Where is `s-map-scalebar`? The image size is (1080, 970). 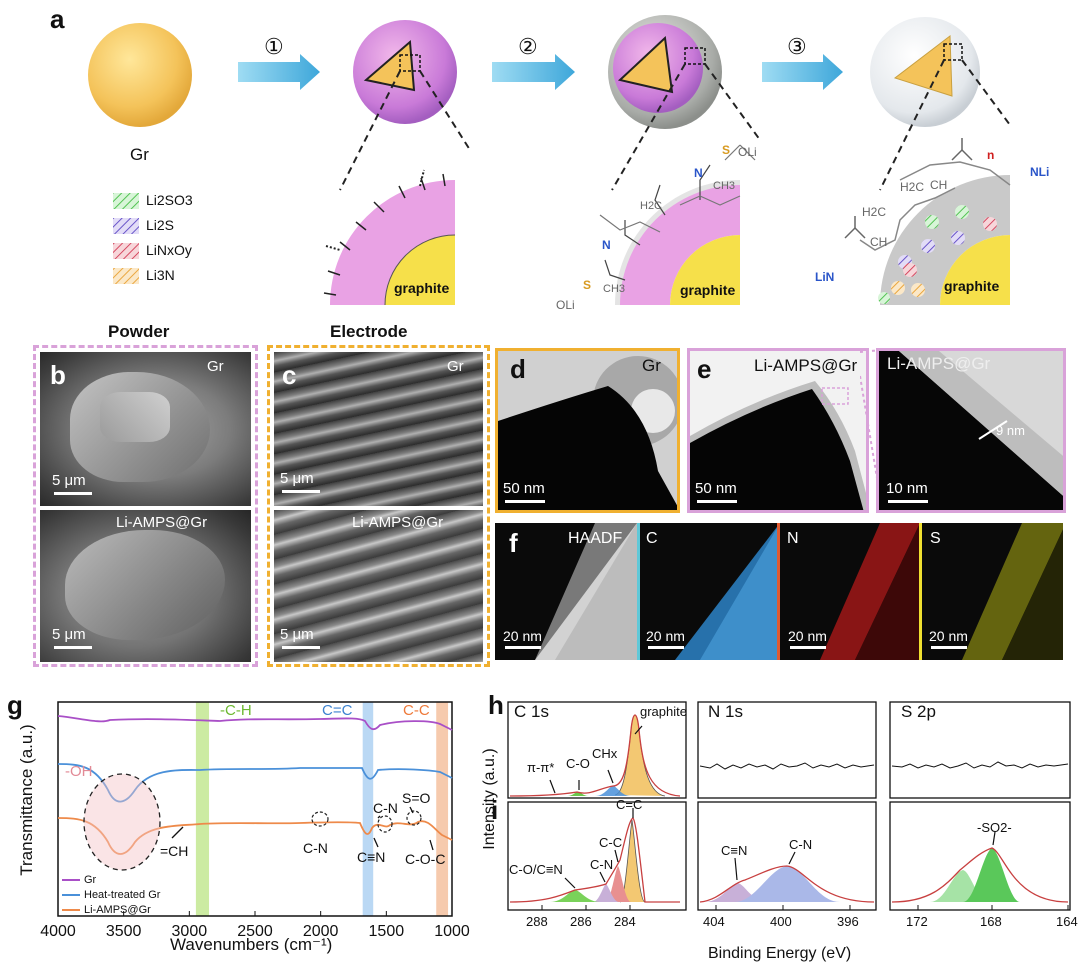 s-map-scalebar is located at coordinates (949, 647).